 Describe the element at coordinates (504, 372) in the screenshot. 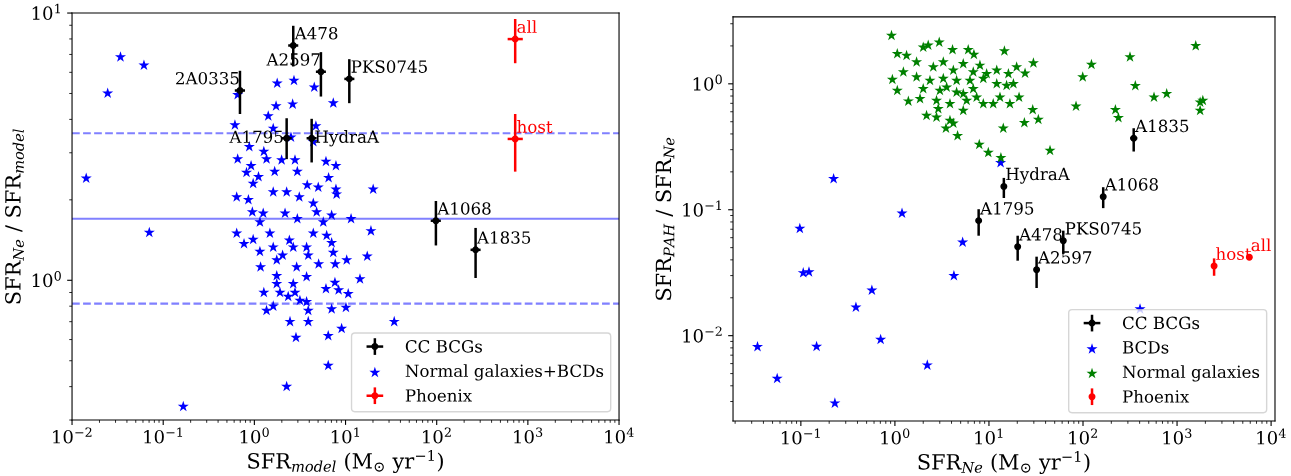

I see `legend-label: Normal galaxies+BCDs` at that location.